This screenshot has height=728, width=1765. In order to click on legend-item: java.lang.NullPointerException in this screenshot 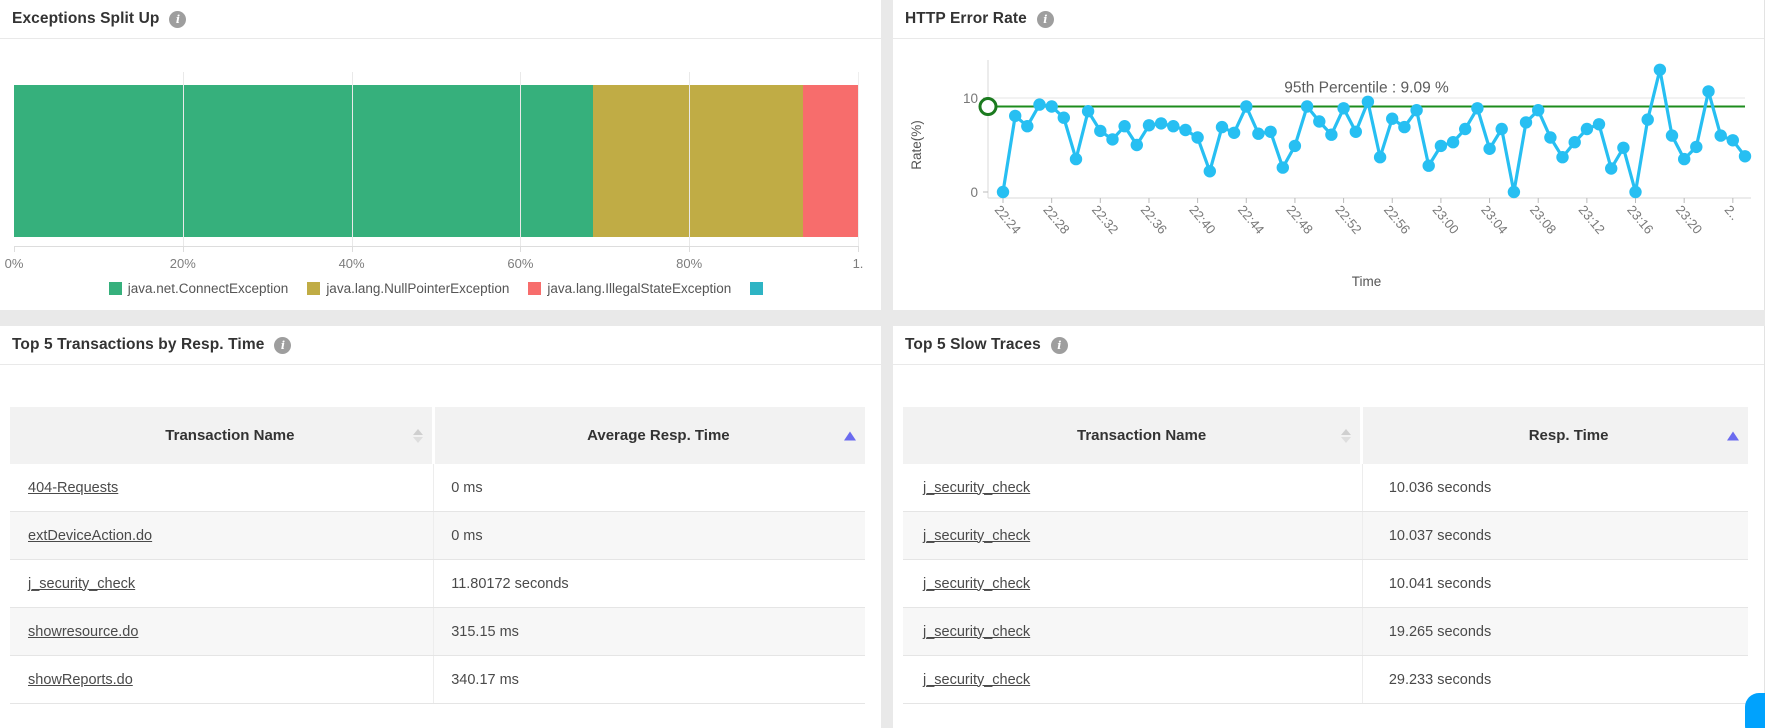, I will do `click(408, 288)`.